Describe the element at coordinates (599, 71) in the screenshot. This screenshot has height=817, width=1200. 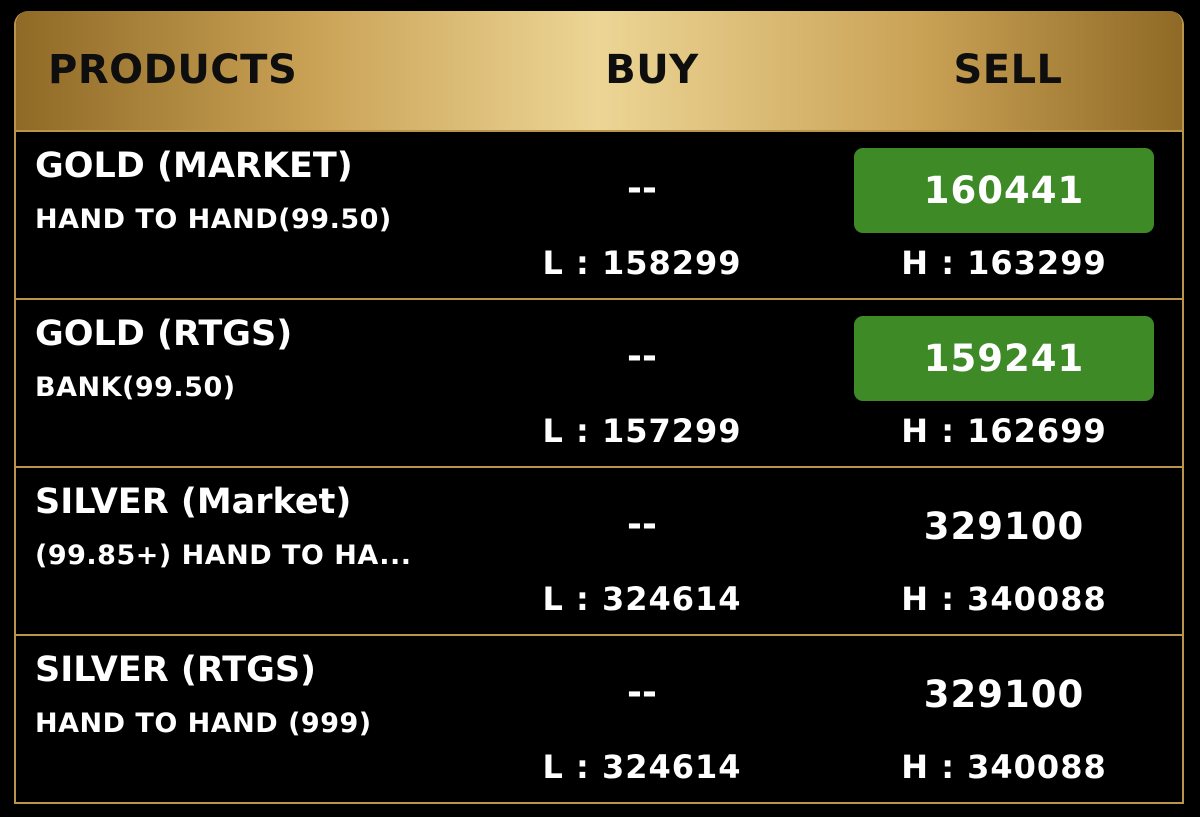
I see `table-header: PRODUCTS BUY SELL` at that location.